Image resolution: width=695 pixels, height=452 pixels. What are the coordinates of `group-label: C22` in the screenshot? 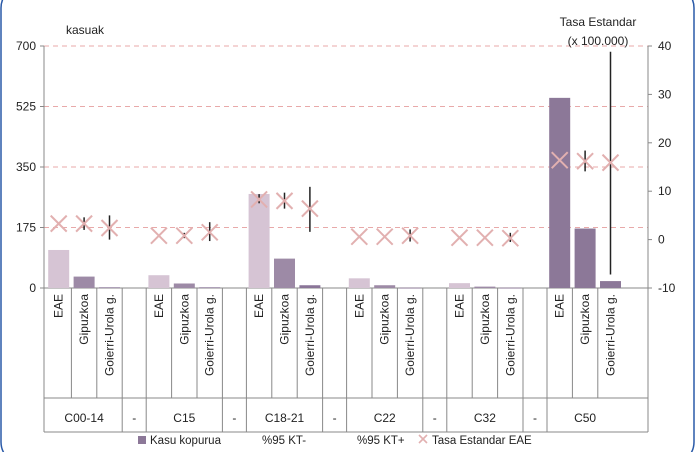 It's located at (385, 418).